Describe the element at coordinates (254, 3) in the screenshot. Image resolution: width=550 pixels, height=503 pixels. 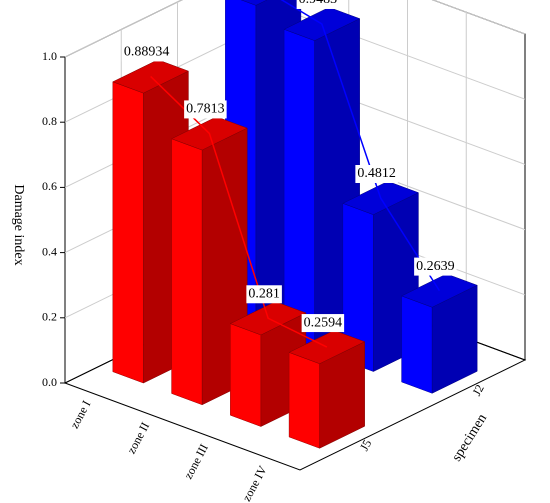
I see `bar-top` at that location.